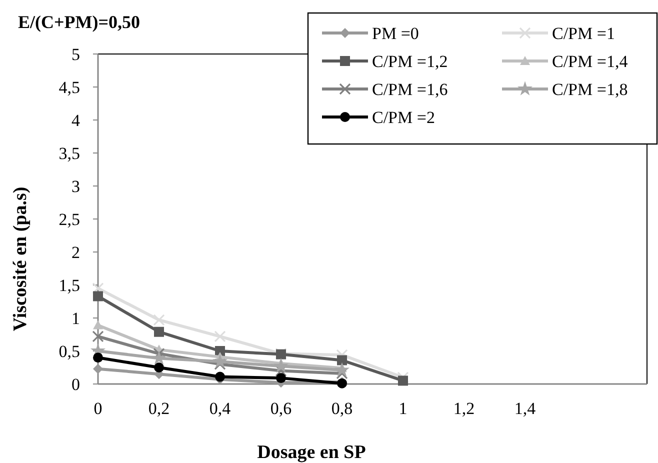 The height and width of the screenshot is (463, 658). Describe the element at coordinates (281, 408) in the screenshot. I see `x-tick-label: 0,6` at that location.